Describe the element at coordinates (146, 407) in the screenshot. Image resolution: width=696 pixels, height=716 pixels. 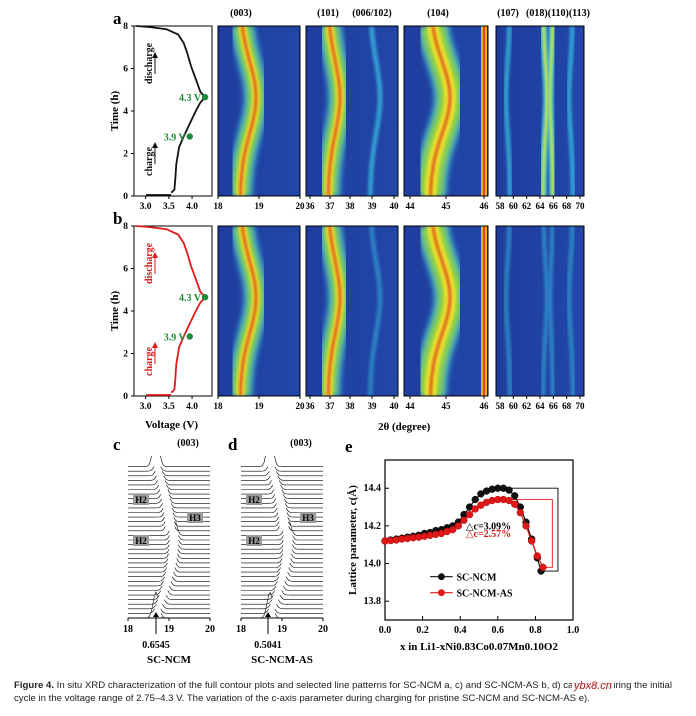
I see `x-tick-label: 3.0` at that location.